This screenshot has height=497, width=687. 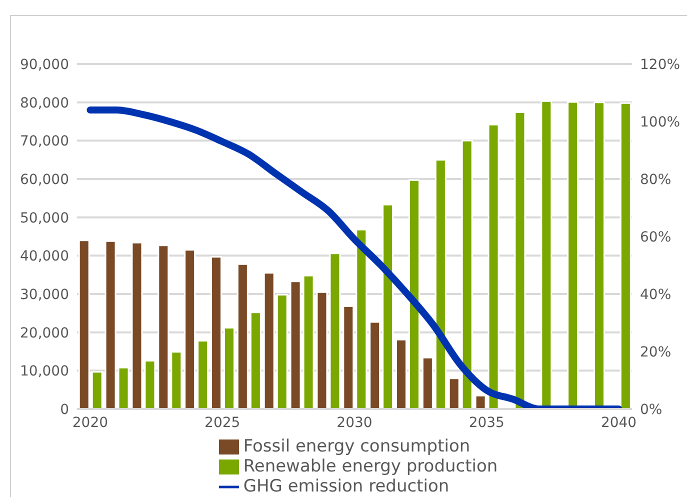 What do you see at coordinates (44, 333) in the screenshot?
I see `y-tick-label: 20,000` at bounding box center [44, 333].